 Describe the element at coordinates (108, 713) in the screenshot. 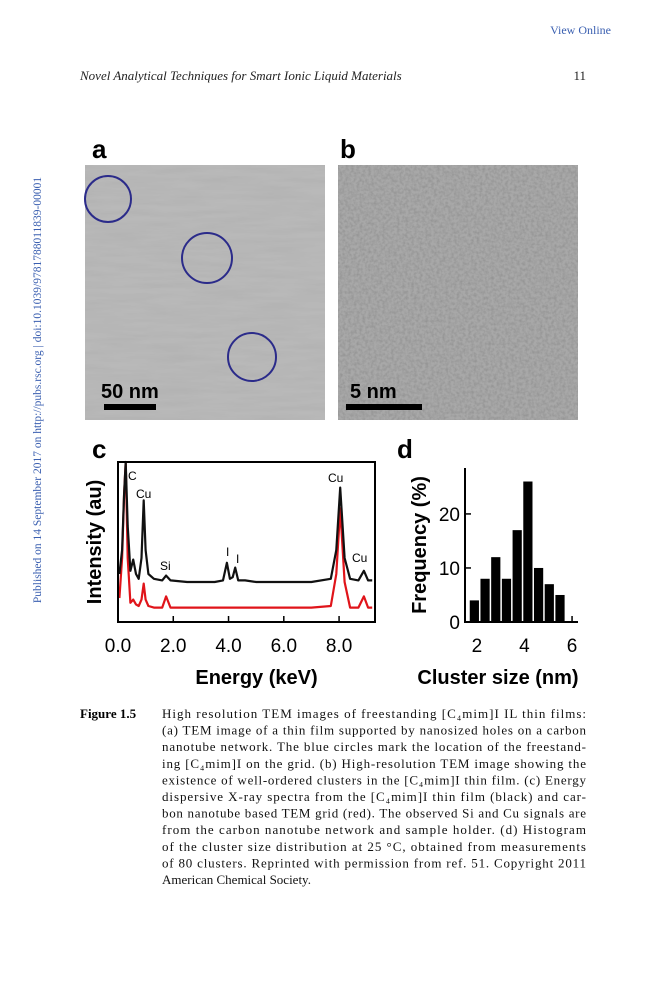

I see `figure-label: Figure 1.5` at that location.